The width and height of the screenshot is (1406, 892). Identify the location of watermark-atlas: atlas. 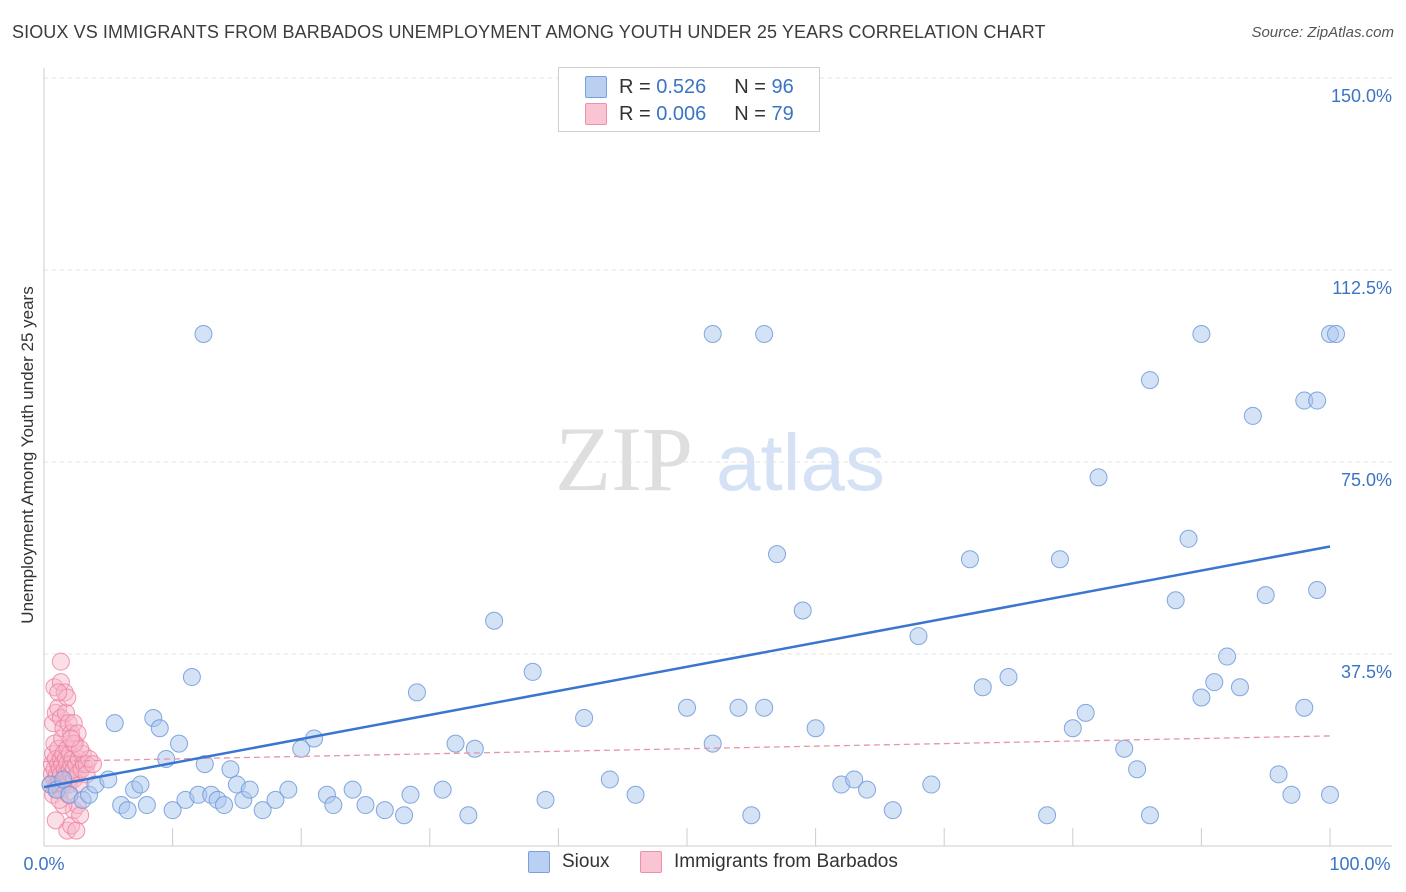
(800, 462).